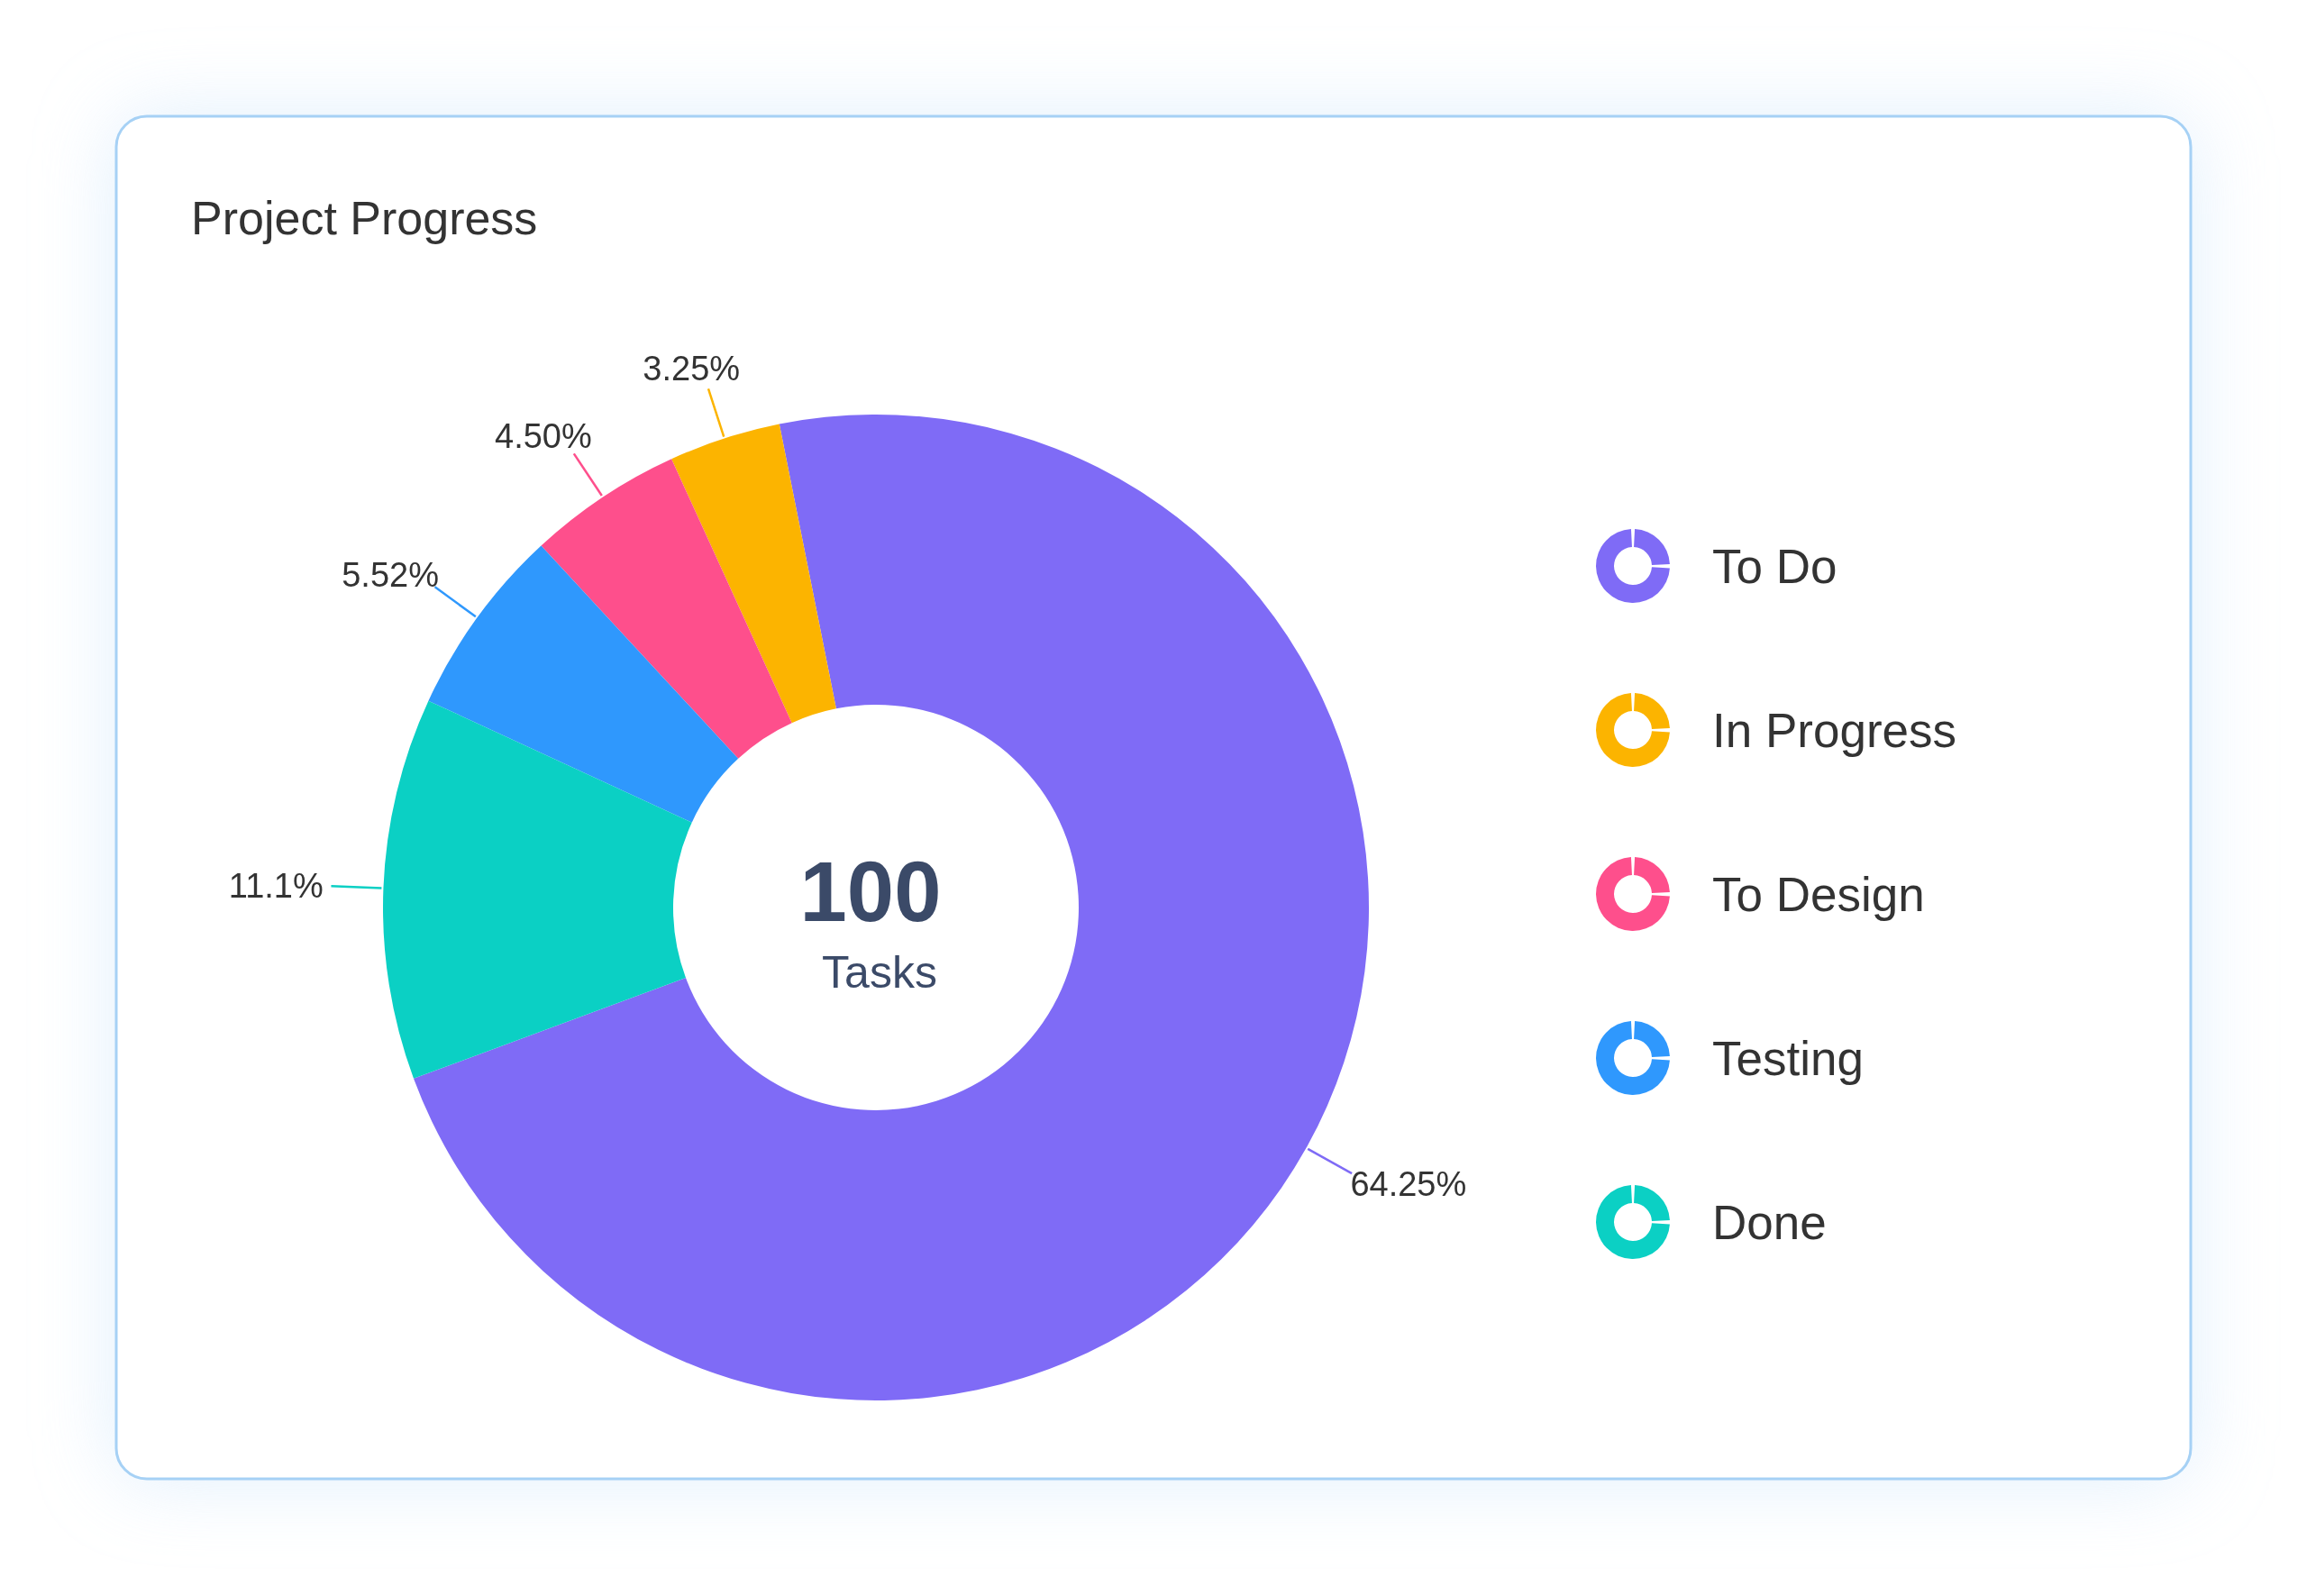 This screenshot has width=2307, height=1596. Describe the element at coordinates (1818, 895) in the screenshot. I see `legend-label: To Design` at that location.